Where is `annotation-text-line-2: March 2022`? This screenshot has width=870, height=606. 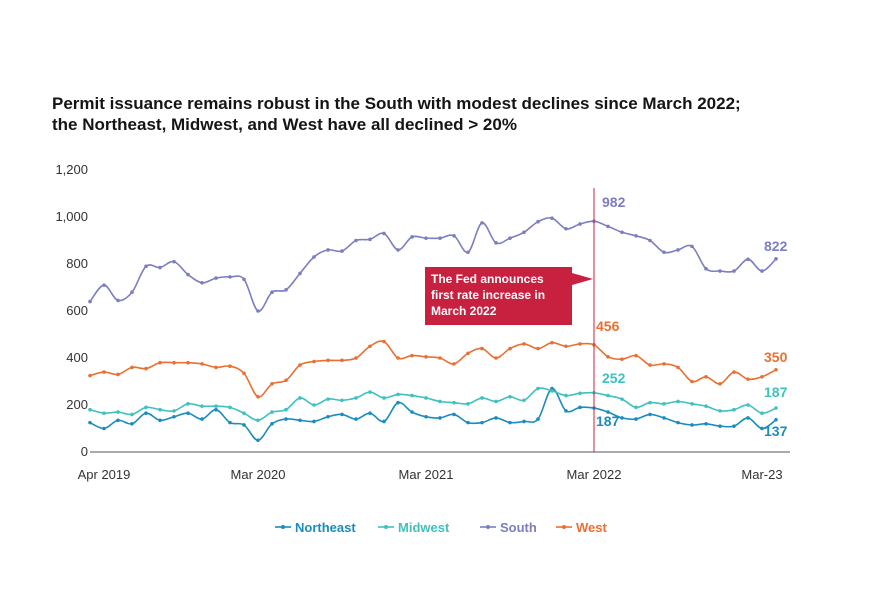
annotation-text-line-2: March 2022 is located at coordinates (464, 311).